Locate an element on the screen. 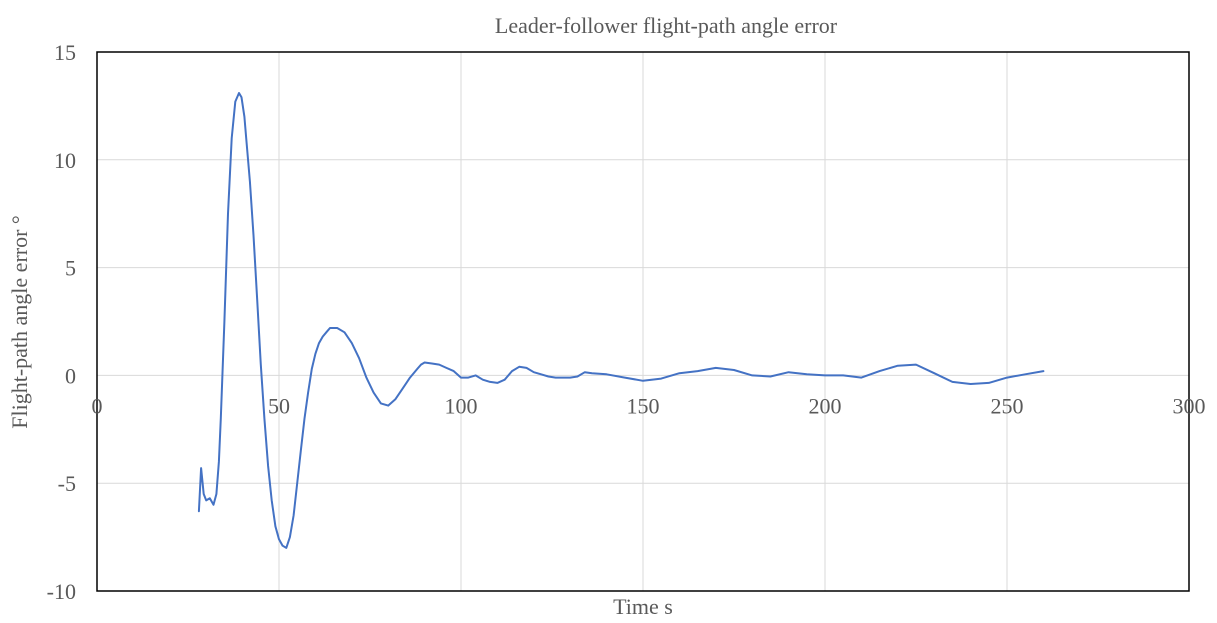  x-tick-label: 50 is located at coordinates (279, 405).